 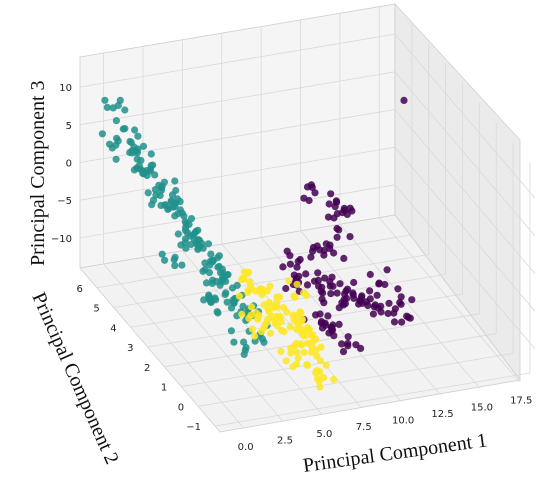 I want to click on y-tick-label: 5, so click(x=96, y=309).